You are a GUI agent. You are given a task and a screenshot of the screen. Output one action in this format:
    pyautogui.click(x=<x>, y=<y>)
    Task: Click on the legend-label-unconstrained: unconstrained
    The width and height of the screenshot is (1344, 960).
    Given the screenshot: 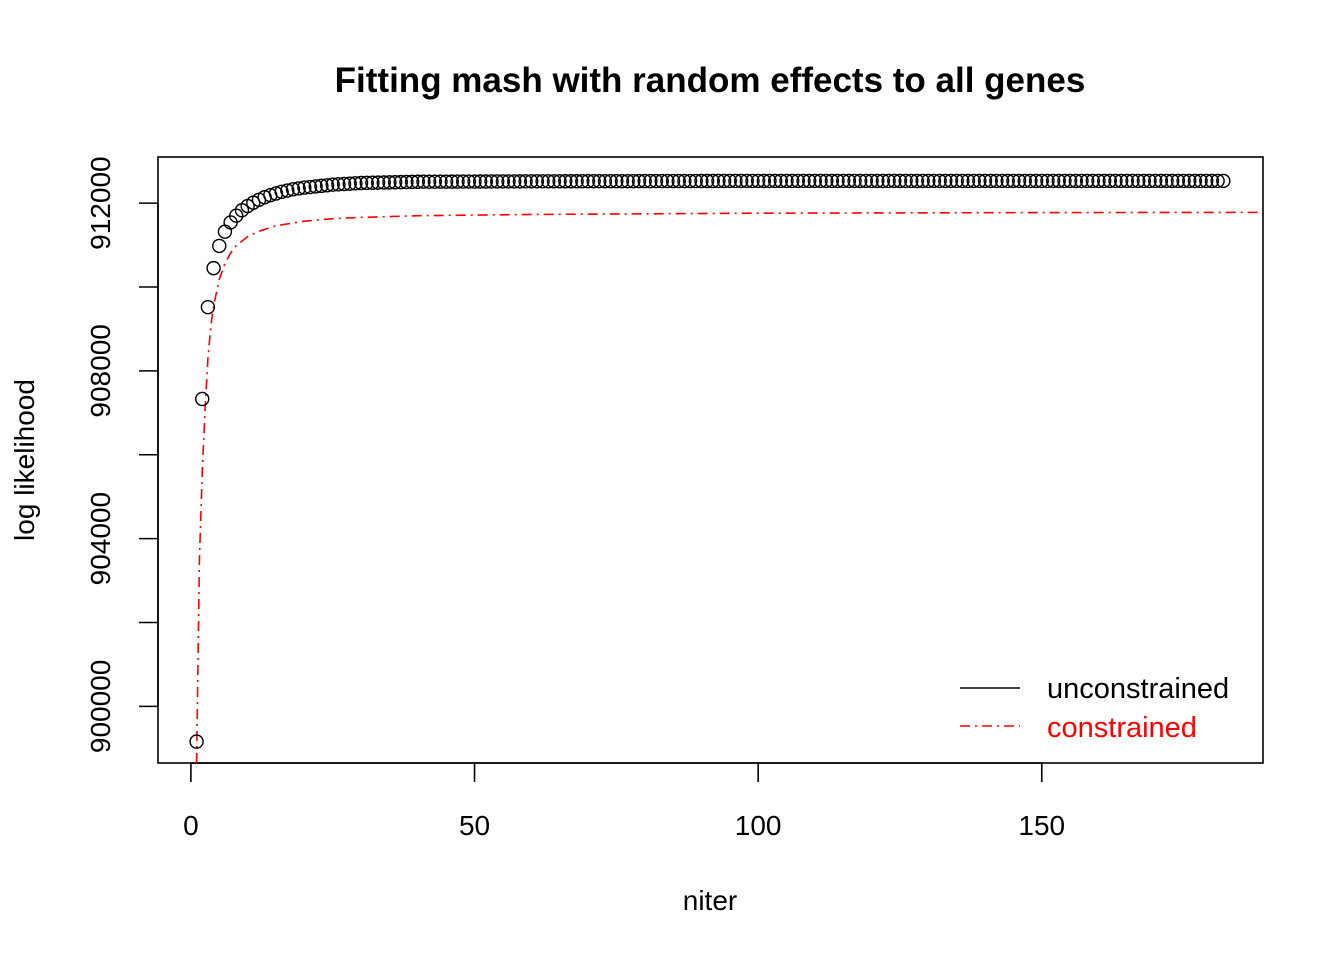 What is the action you would take?
    pyautogui.click(x=1138, y=689)
    